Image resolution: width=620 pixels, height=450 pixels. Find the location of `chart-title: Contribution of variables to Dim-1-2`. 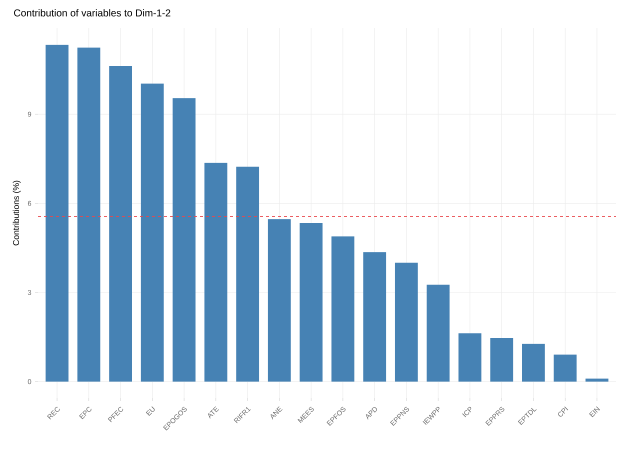

chart-title: Contribution of variables to Dim-1-2 is located at coordinates (92, 12).